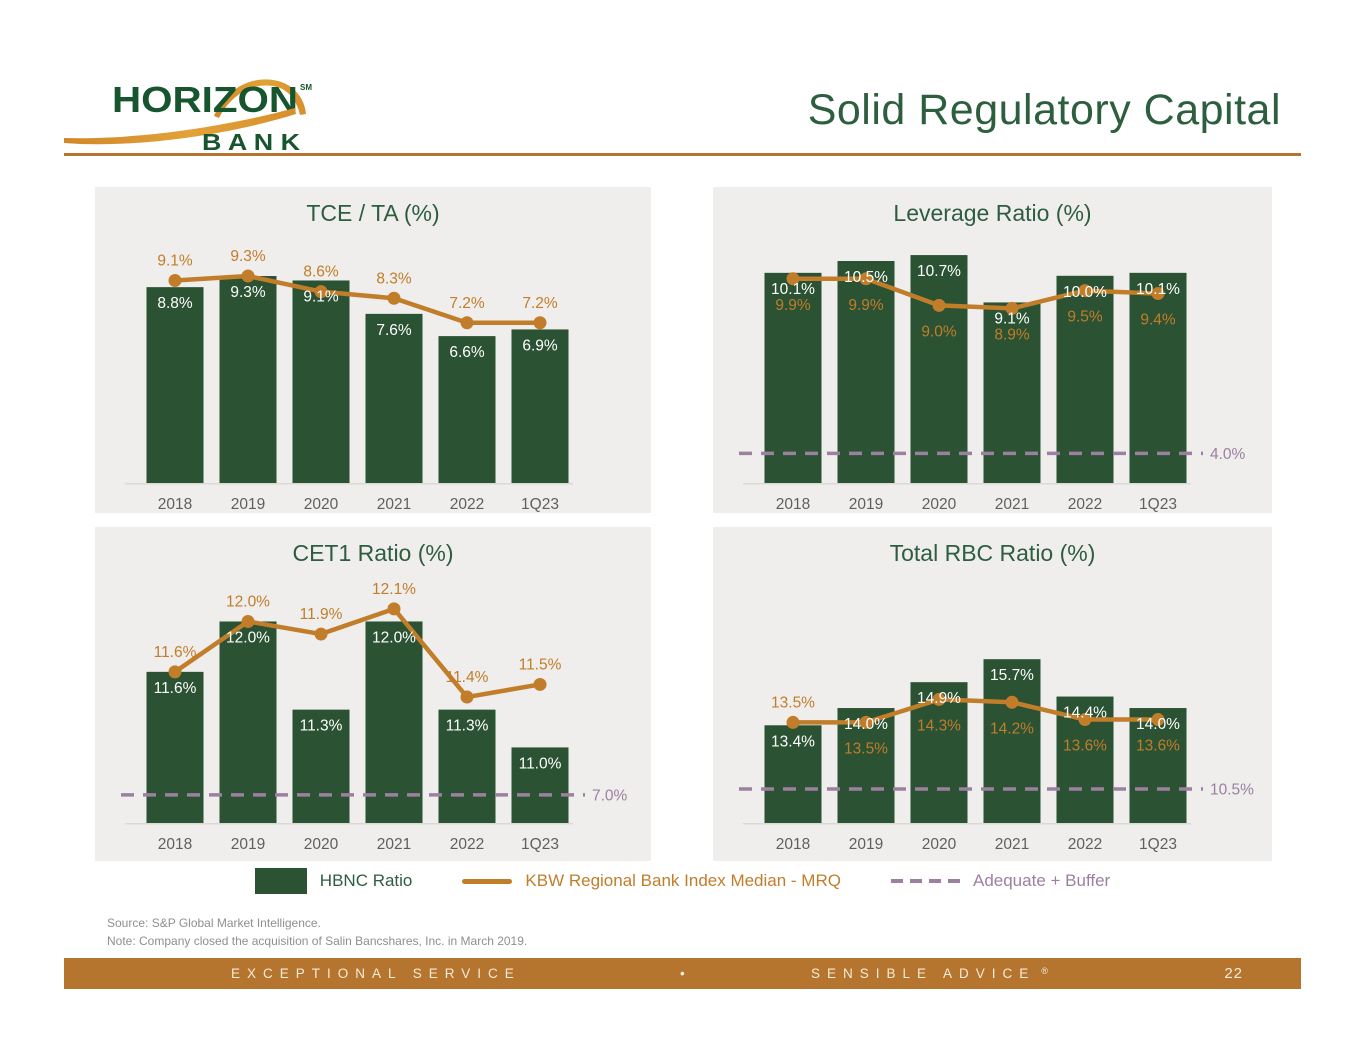 This screenshot has width=1365, height=1055. Describe the element at coordinates (251, 142) in the screenshot. I see `logo-sub-wordmark: B A N K` at that location.